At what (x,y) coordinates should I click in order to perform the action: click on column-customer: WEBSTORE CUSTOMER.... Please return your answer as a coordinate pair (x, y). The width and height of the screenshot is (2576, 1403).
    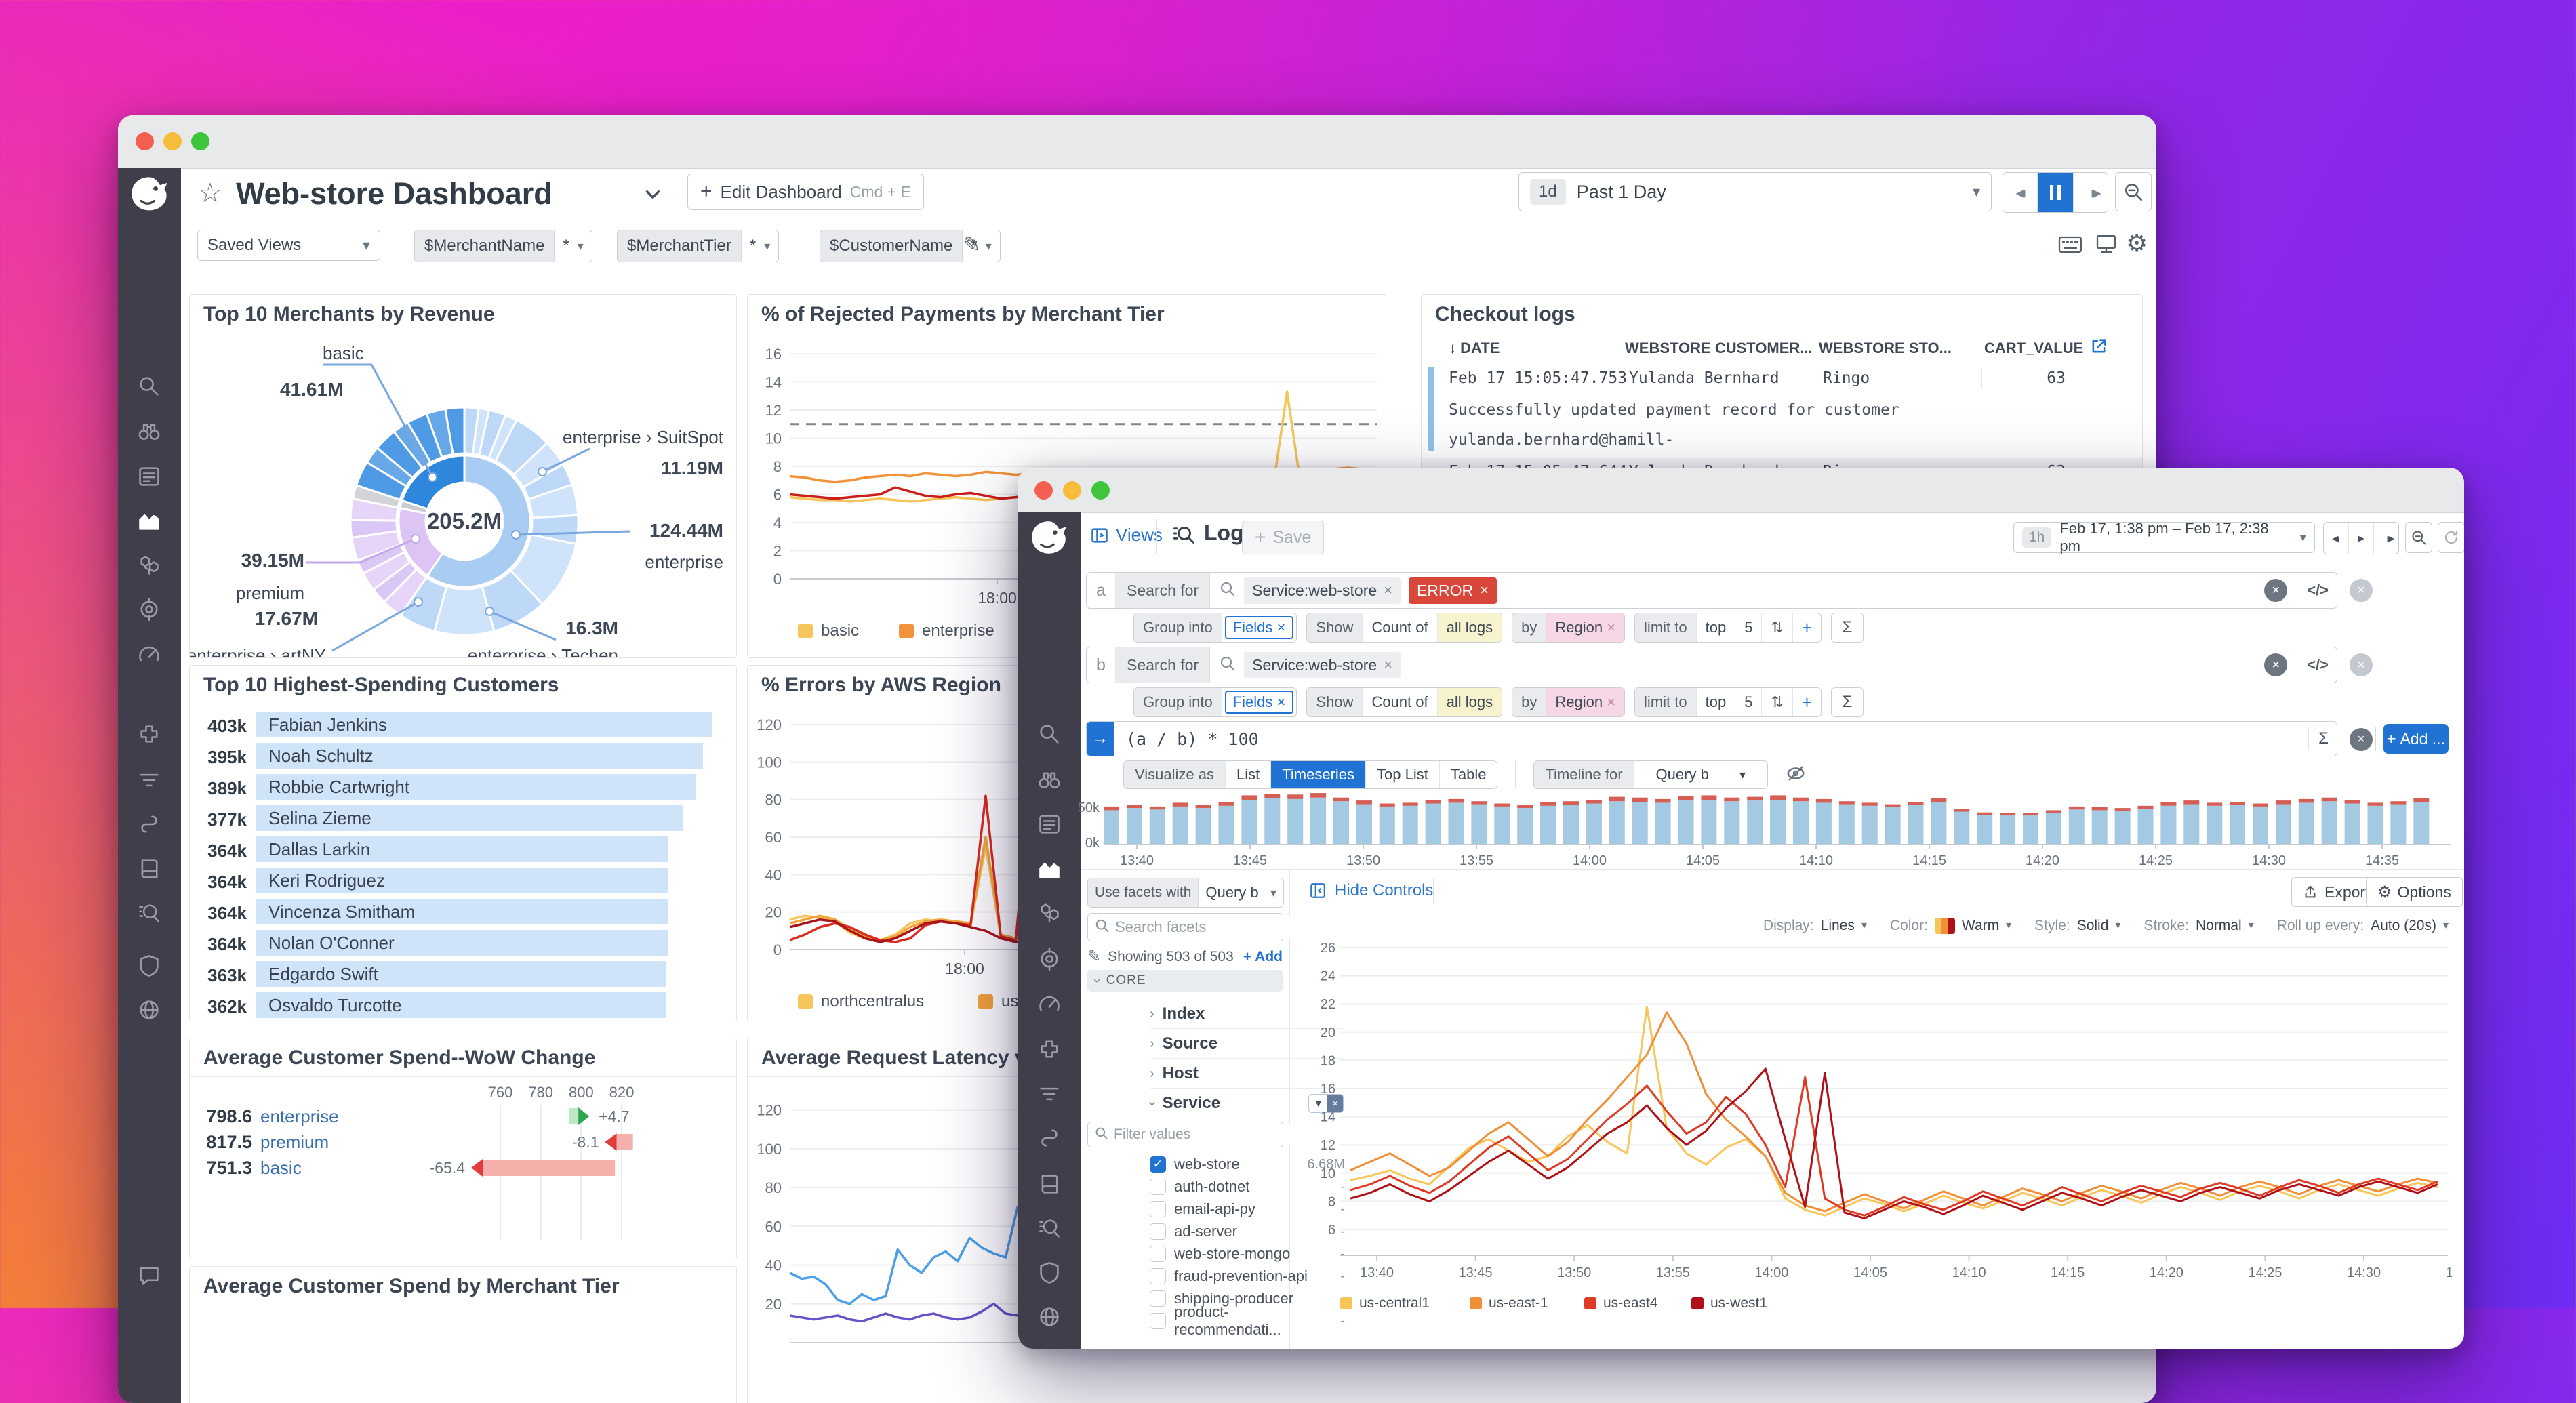
    Looking at the image, I should click on (1719, 349).